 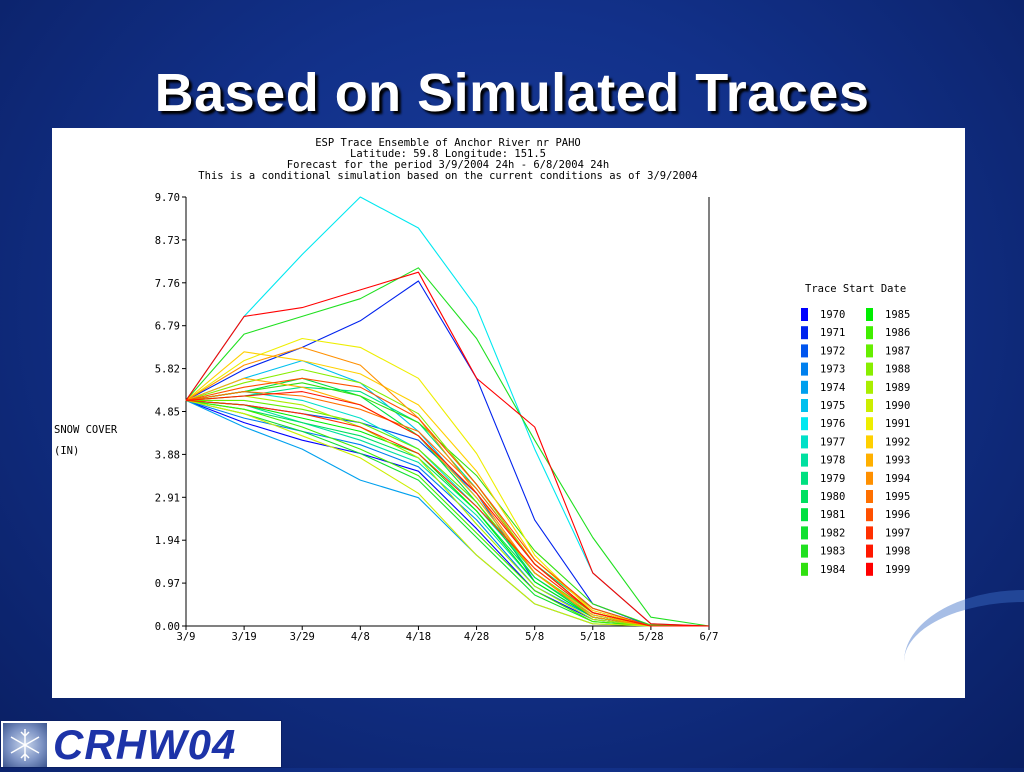 What do you see at coordinates (66, 451) in the screenshot?
I see `y-axis-label-line: (IN)` at bounding box center [66, 451].